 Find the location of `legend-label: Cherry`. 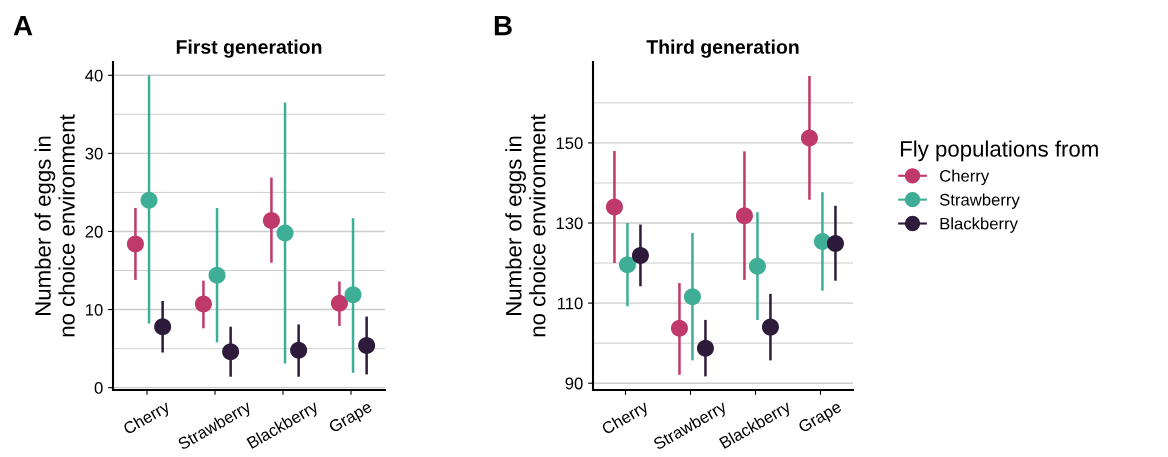

legend-label: Cherry is located at coordinates (965, 177).